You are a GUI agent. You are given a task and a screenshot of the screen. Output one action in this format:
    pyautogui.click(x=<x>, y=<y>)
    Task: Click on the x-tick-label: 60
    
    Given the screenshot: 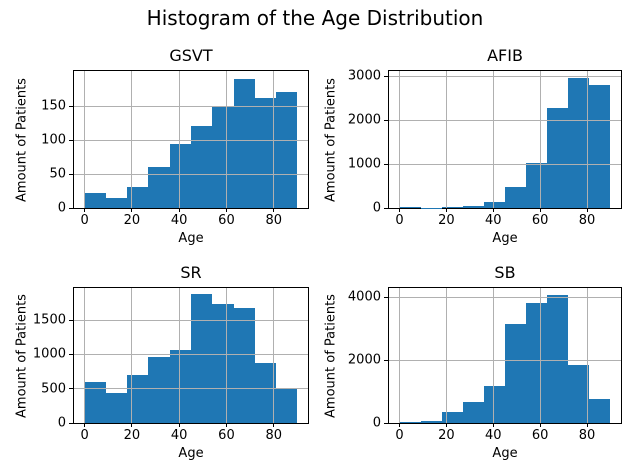 What is the action you would take?
    pyautogui.click(x=226, y=435)
    